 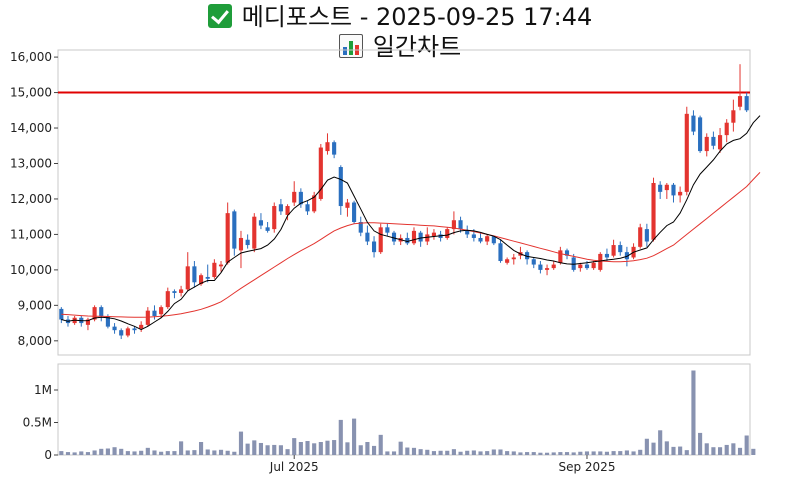 What do you see at coordinates (43, 390) in the screenshot?
I see `volume-y-tick-label: 1M` at bounding box center [43, 390].